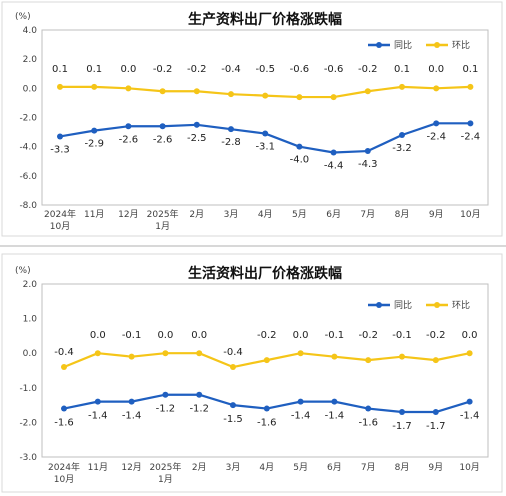 The height and width of the screenshot is (496, 506). I want to click on y-tick-label: -2.0, so click(28, 423).